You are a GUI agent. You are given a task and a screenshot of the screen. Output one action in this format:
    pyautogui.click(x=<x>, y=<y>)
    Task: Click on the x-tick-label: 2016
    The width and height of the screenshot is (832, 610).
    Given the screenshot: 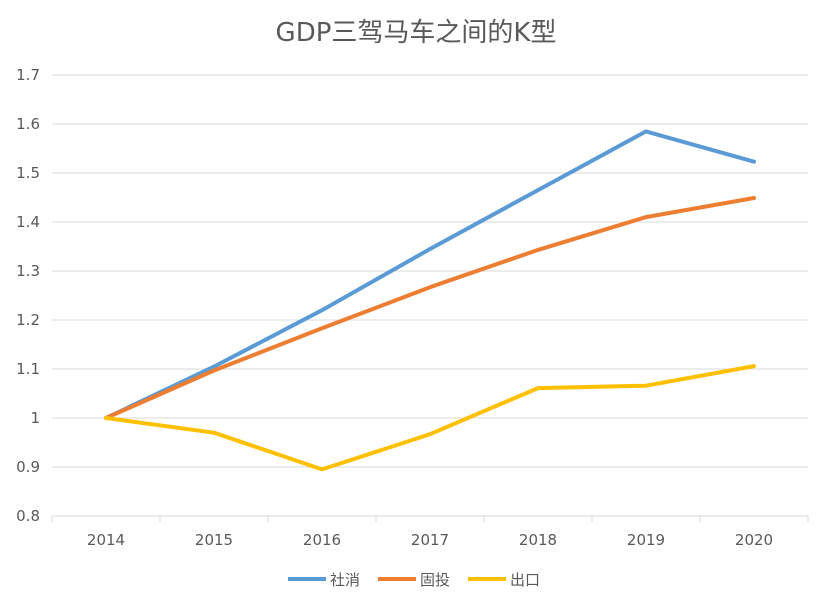 What is the action you would take?
    pyautogui.click(x=322, y=540)
    